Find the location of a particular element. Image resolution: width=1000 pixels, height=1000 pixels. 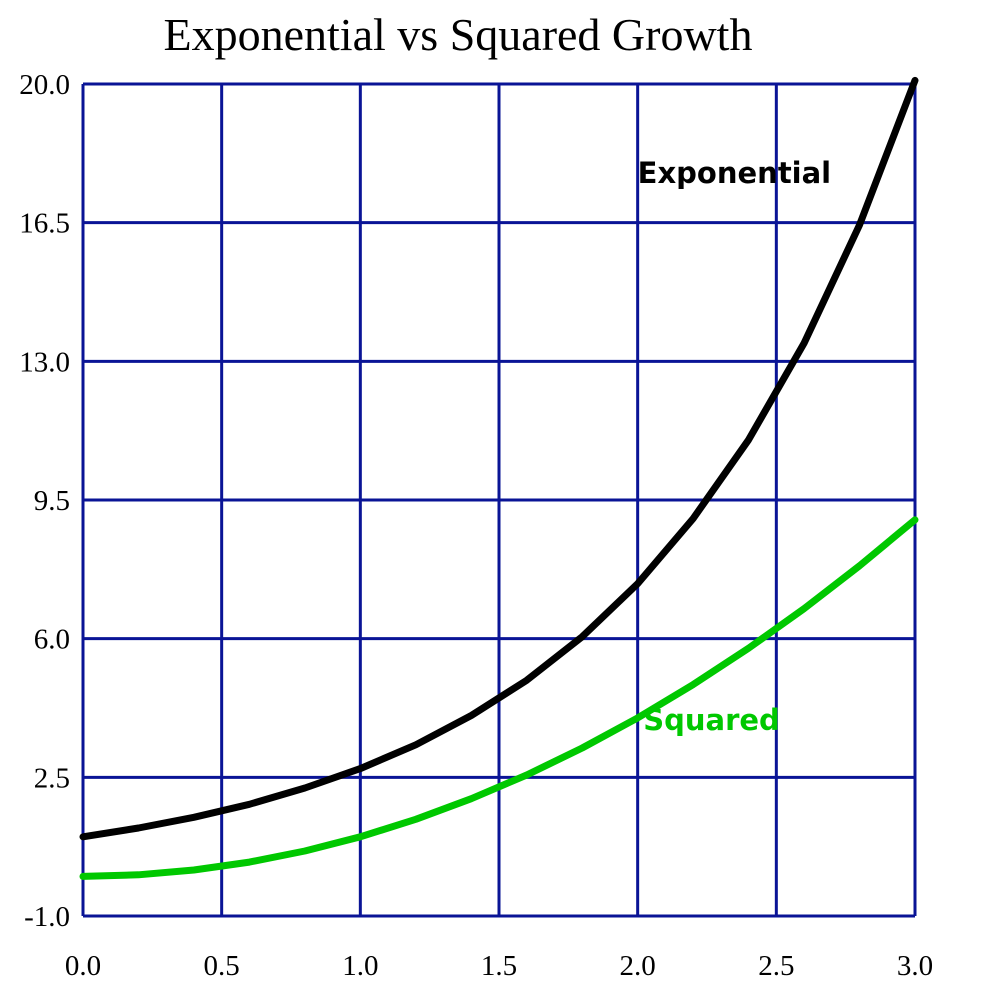

x-tick-label: 0.0 is located at coordinates (83, 966).